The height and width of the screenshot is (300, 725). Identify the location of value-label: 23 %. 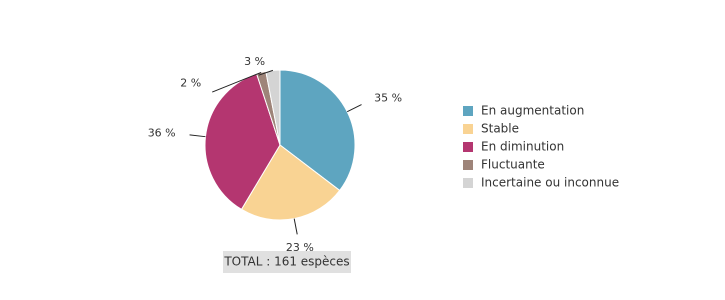
(300, 247).